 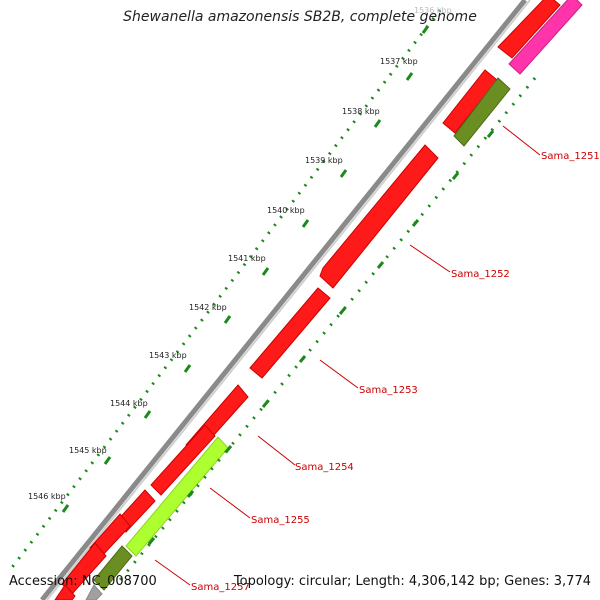 I want to click on tick-label-1538: 1538 kbp, so click(x=361, y=111).